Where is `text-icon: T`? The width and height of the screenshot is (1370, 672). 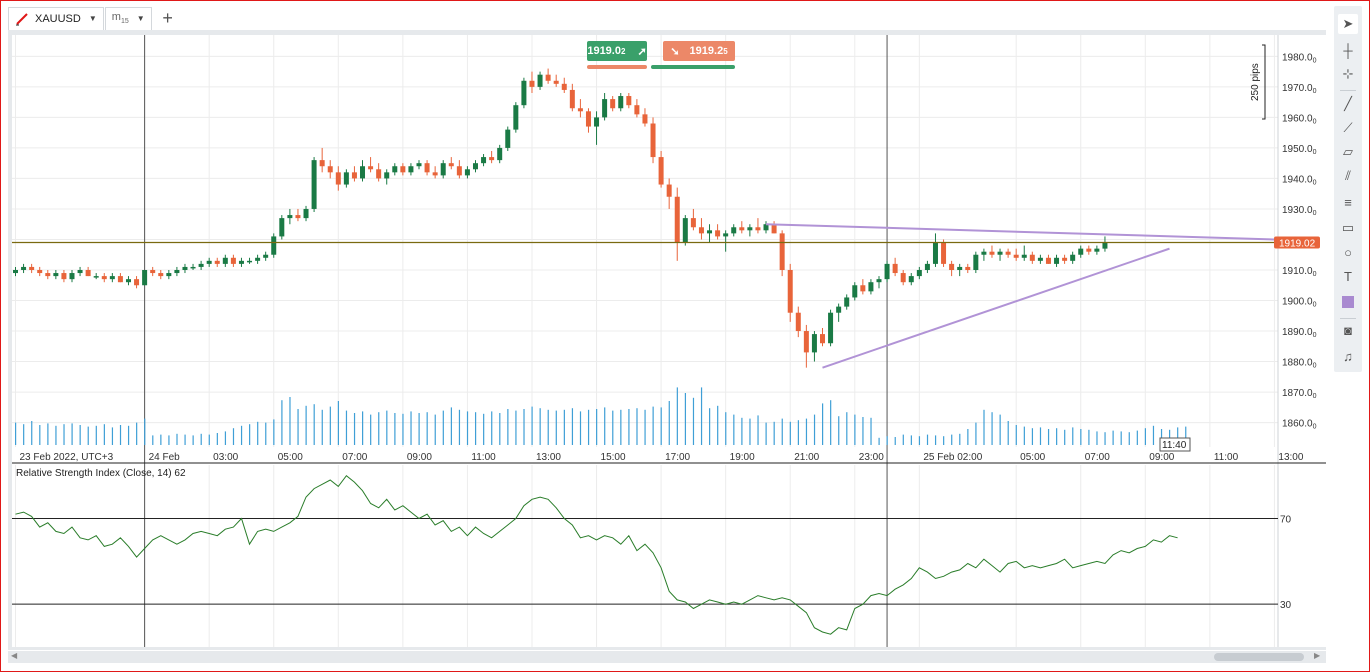 text-icon: T is located at coordinates (1348, 276).